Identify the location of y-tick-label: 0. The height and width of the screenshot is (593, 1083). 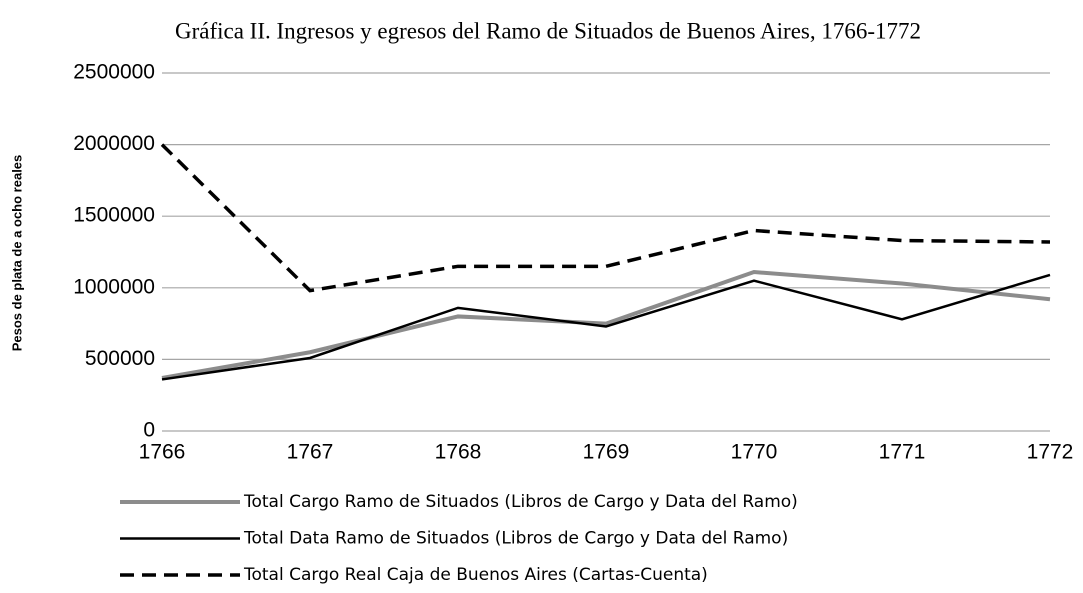
(149, 430).